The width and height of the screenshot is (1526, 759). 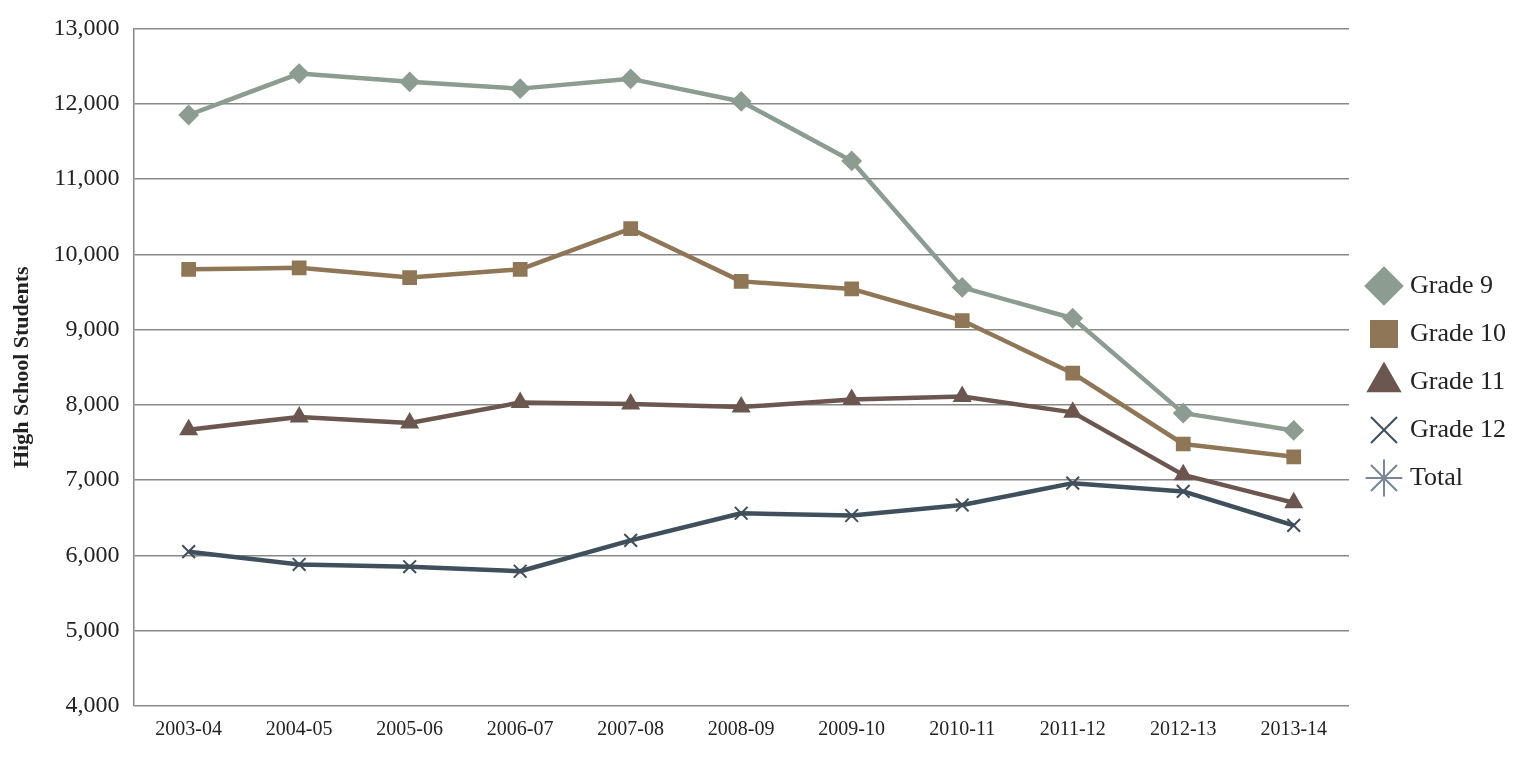 What do you see at coordinates (410, 728) in the screenshot?
I see `x-tick-label: 2005-06` at bounding box center [410, 728].